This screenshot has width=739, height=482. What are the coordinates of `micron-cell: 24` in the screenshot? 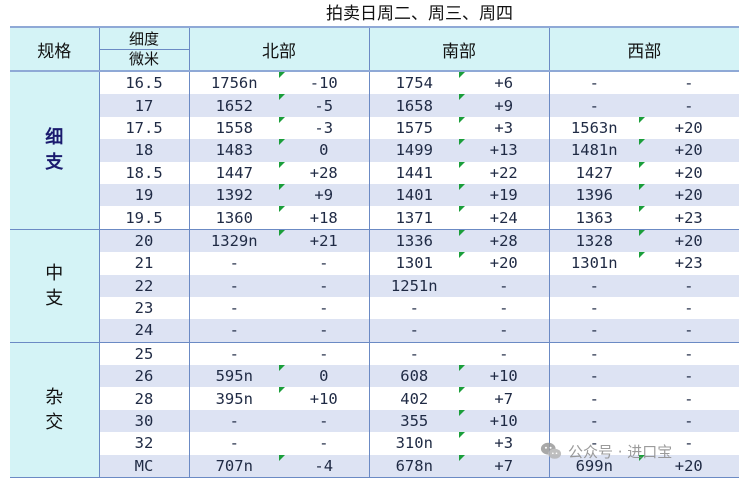 It's located at (144, 331).